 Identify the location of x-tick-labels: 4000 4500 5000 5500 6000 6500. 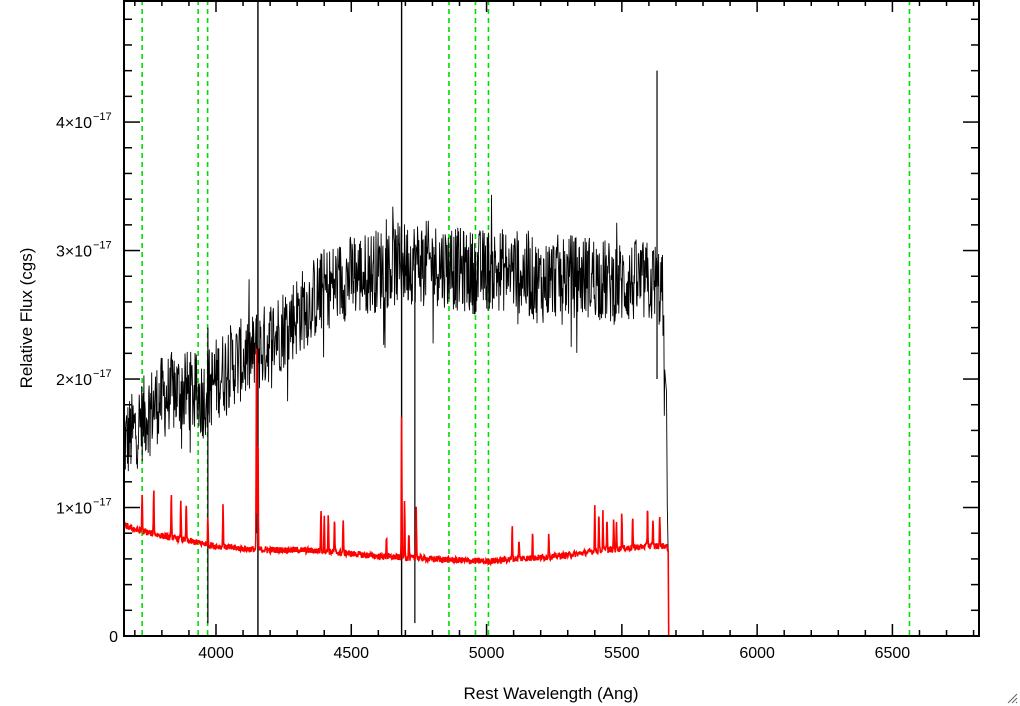
(554, 653).